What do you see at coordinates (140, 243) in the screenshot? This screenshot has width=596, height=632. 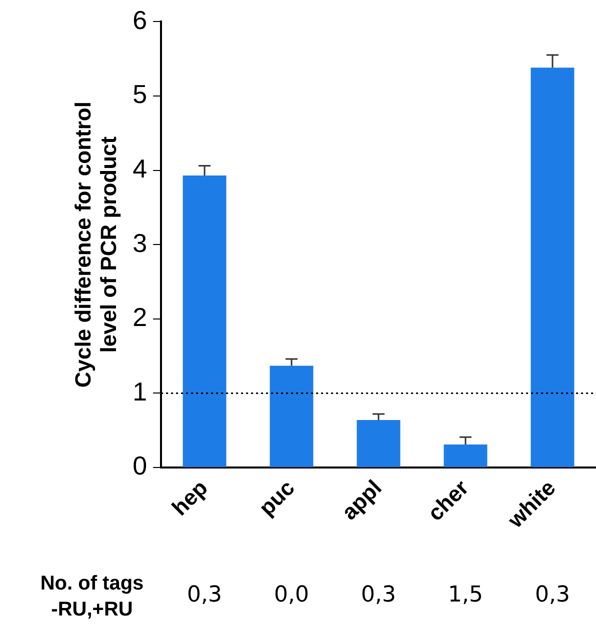 I see `y-tick-label: 3` at bounding box center [140, 243].